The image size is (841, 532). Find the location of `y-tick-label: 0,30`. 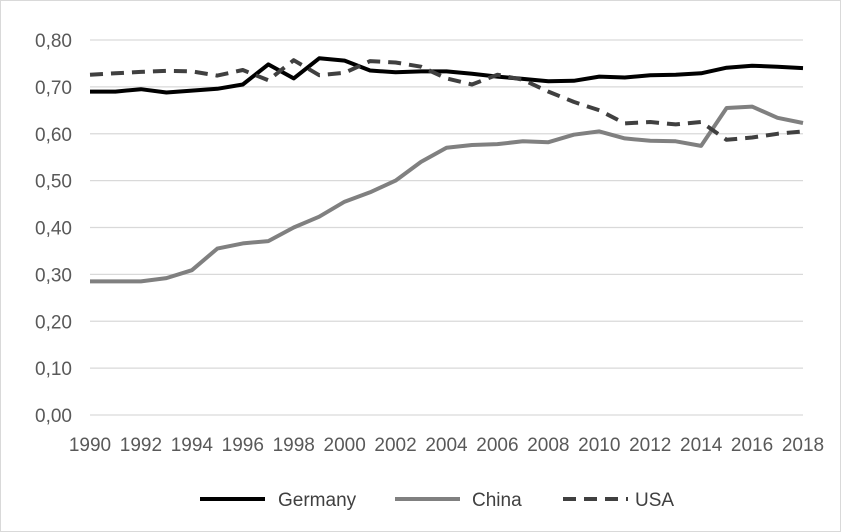

y-tick-label: 0,30 is located at coordinates (53, 275).